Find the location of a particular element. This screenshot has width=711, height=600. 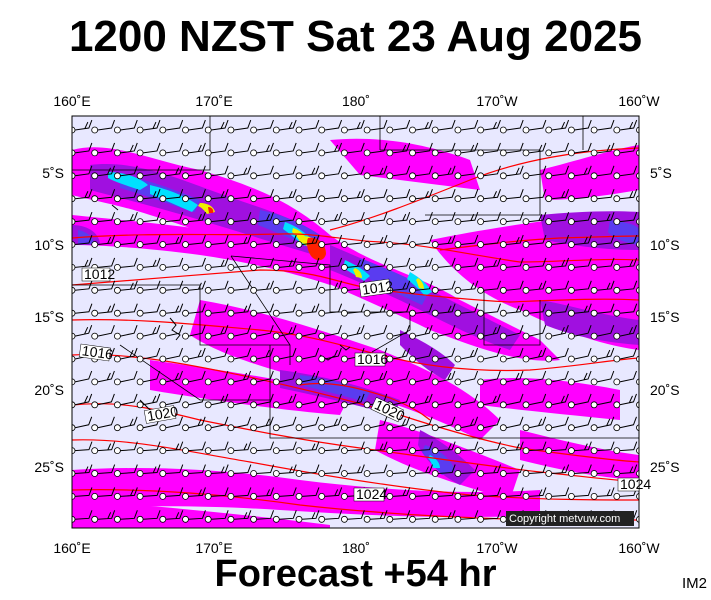

lon-label: 170˚W is located at coordinates (497, 548).